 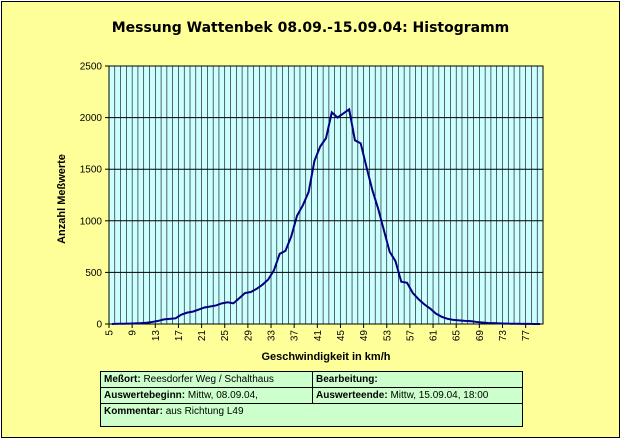 What do you see at coordinates (91, 221) in the screenshot?
I see `y-tick-label: 1000` at bounding box center [91, 221].